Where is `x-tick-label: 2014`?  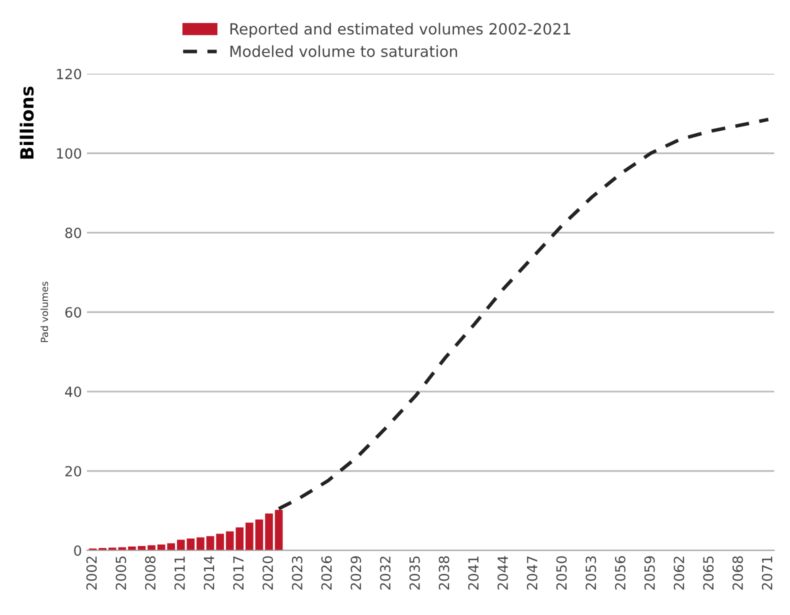 x-tick-label: 2014 is located at coordinates (209, 573).